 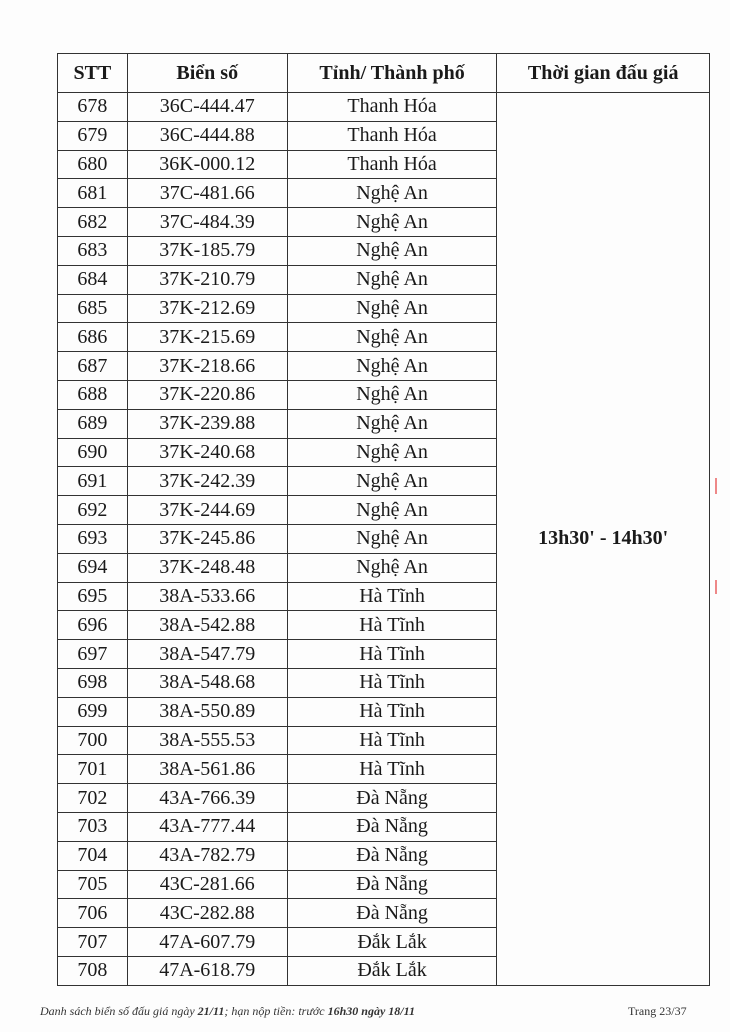 What do you see at coordinates (92, 942) in the screenshot?
I see `row-stt: 707` at bounding box center [92, 942].